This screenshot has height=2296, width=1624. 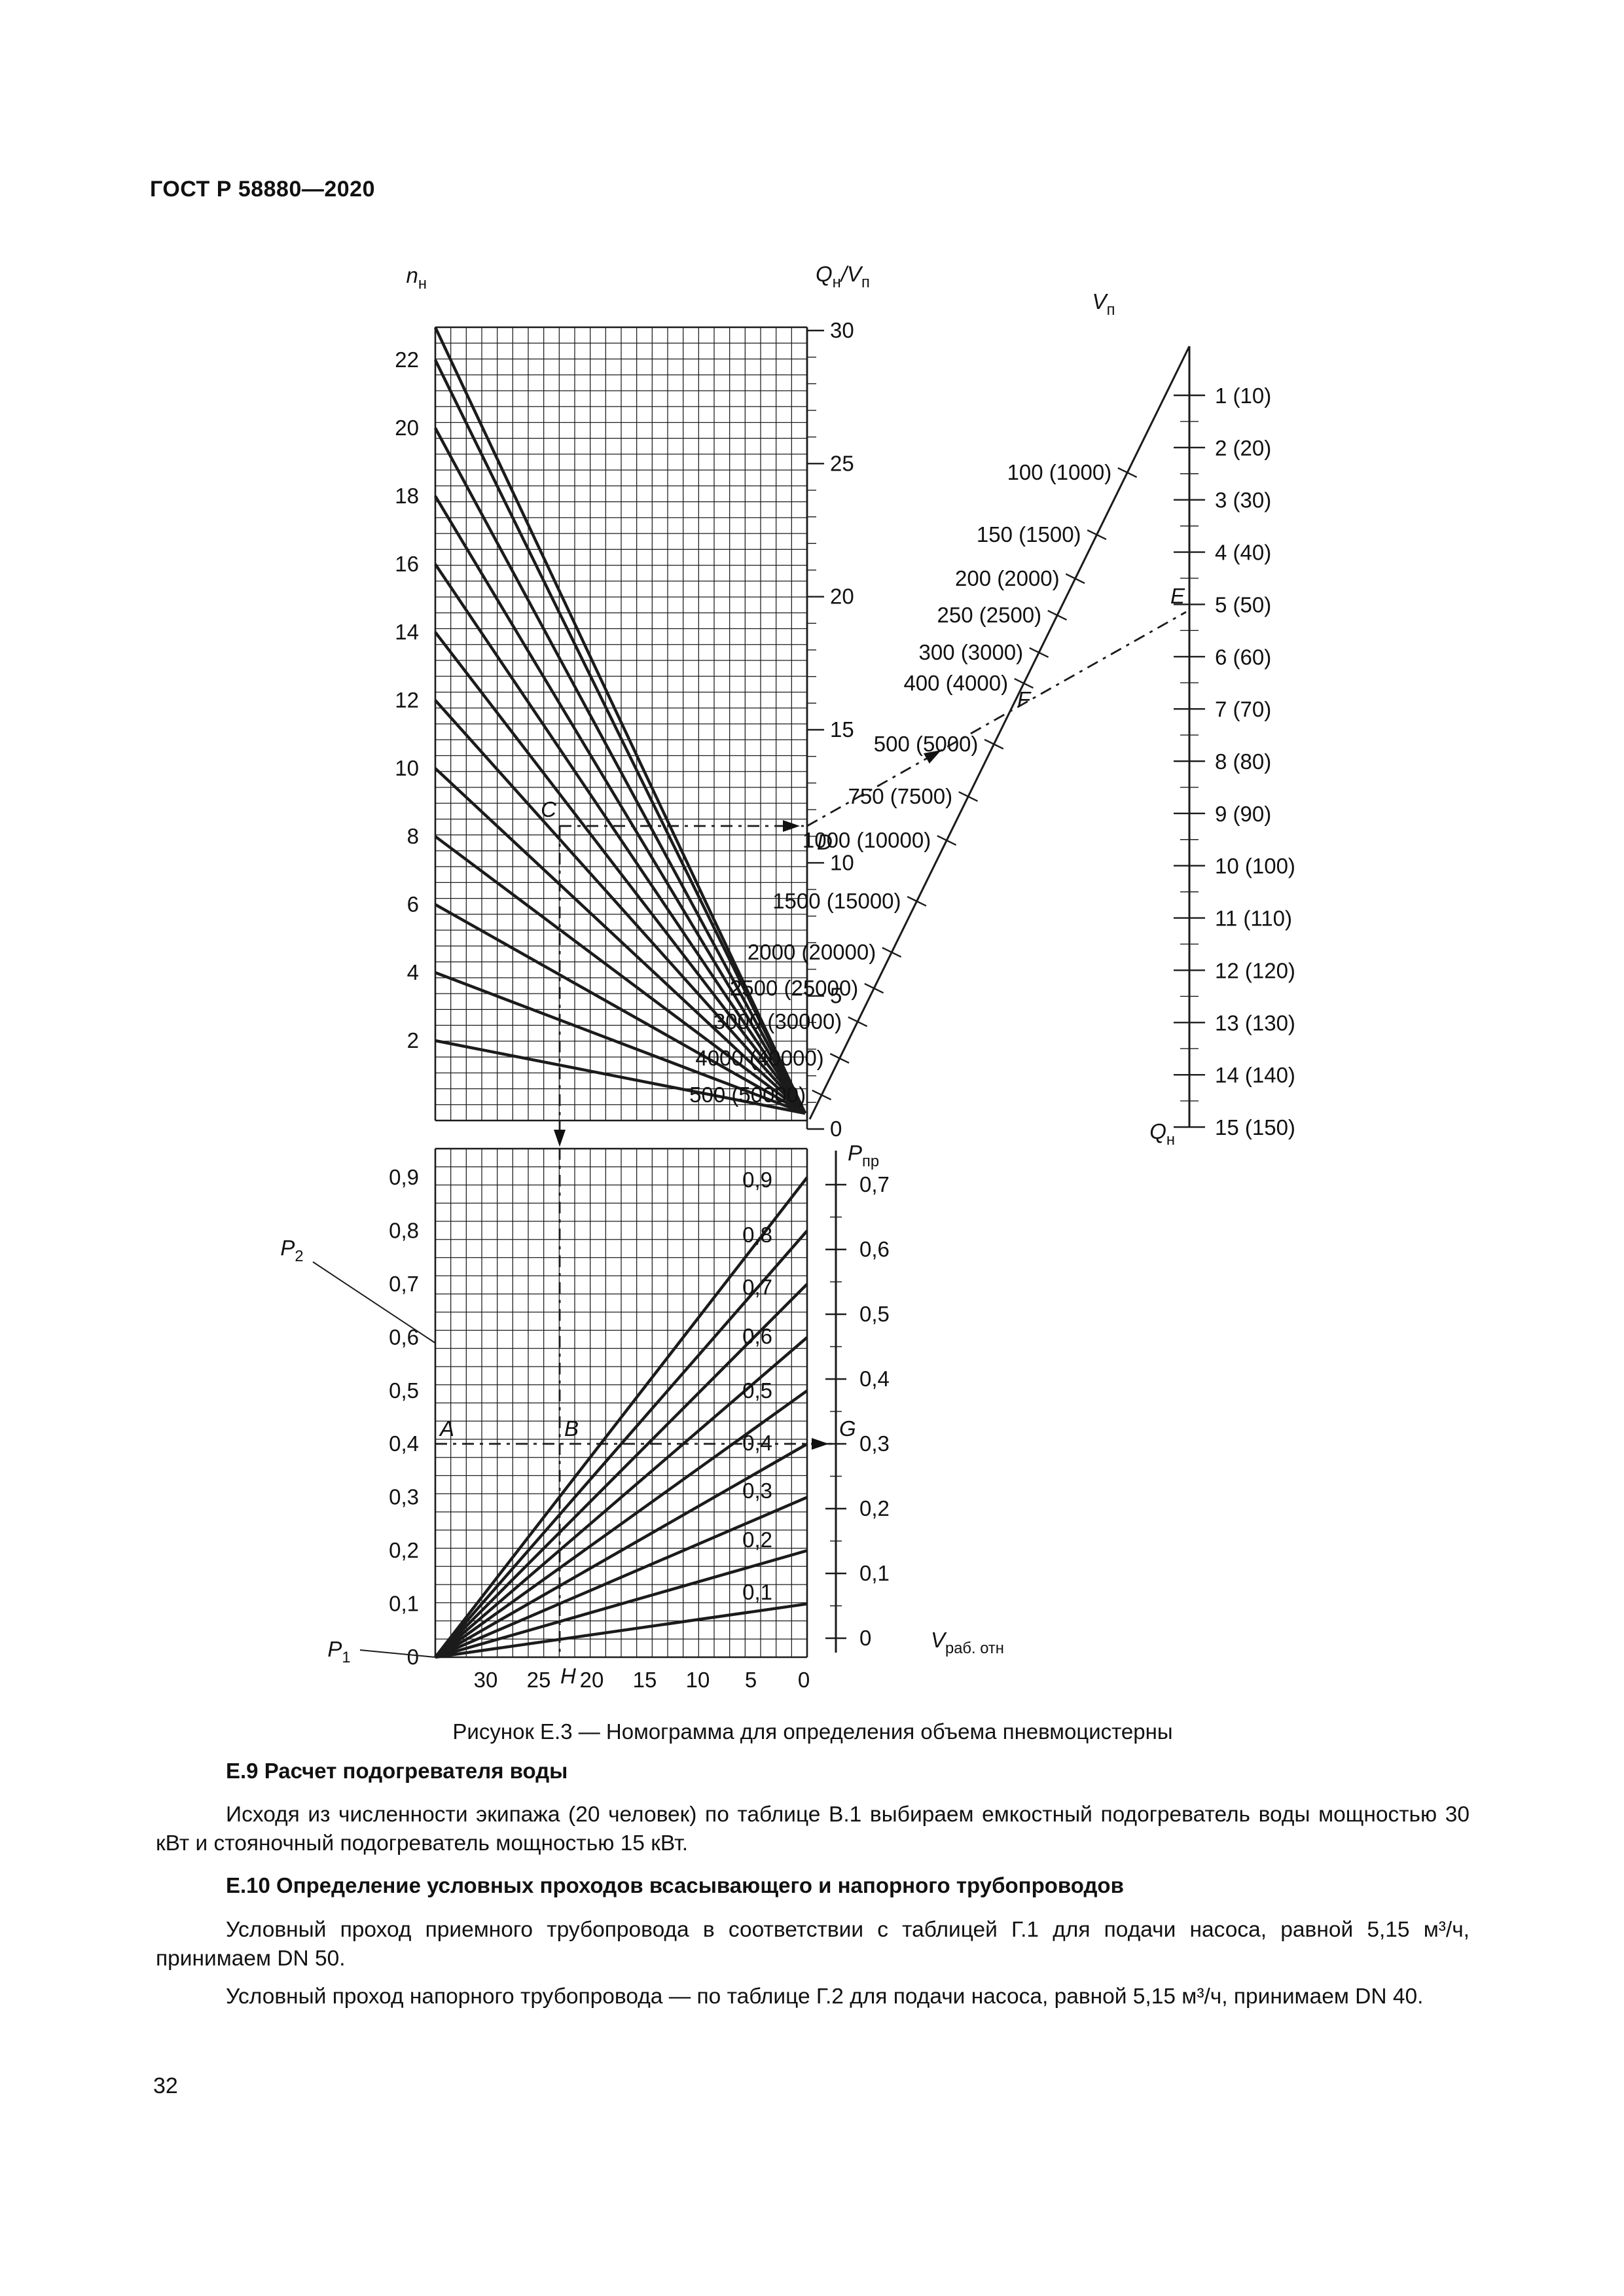 I want to click on svg-text: Vраб. отн, so click(x=967, y=1642).